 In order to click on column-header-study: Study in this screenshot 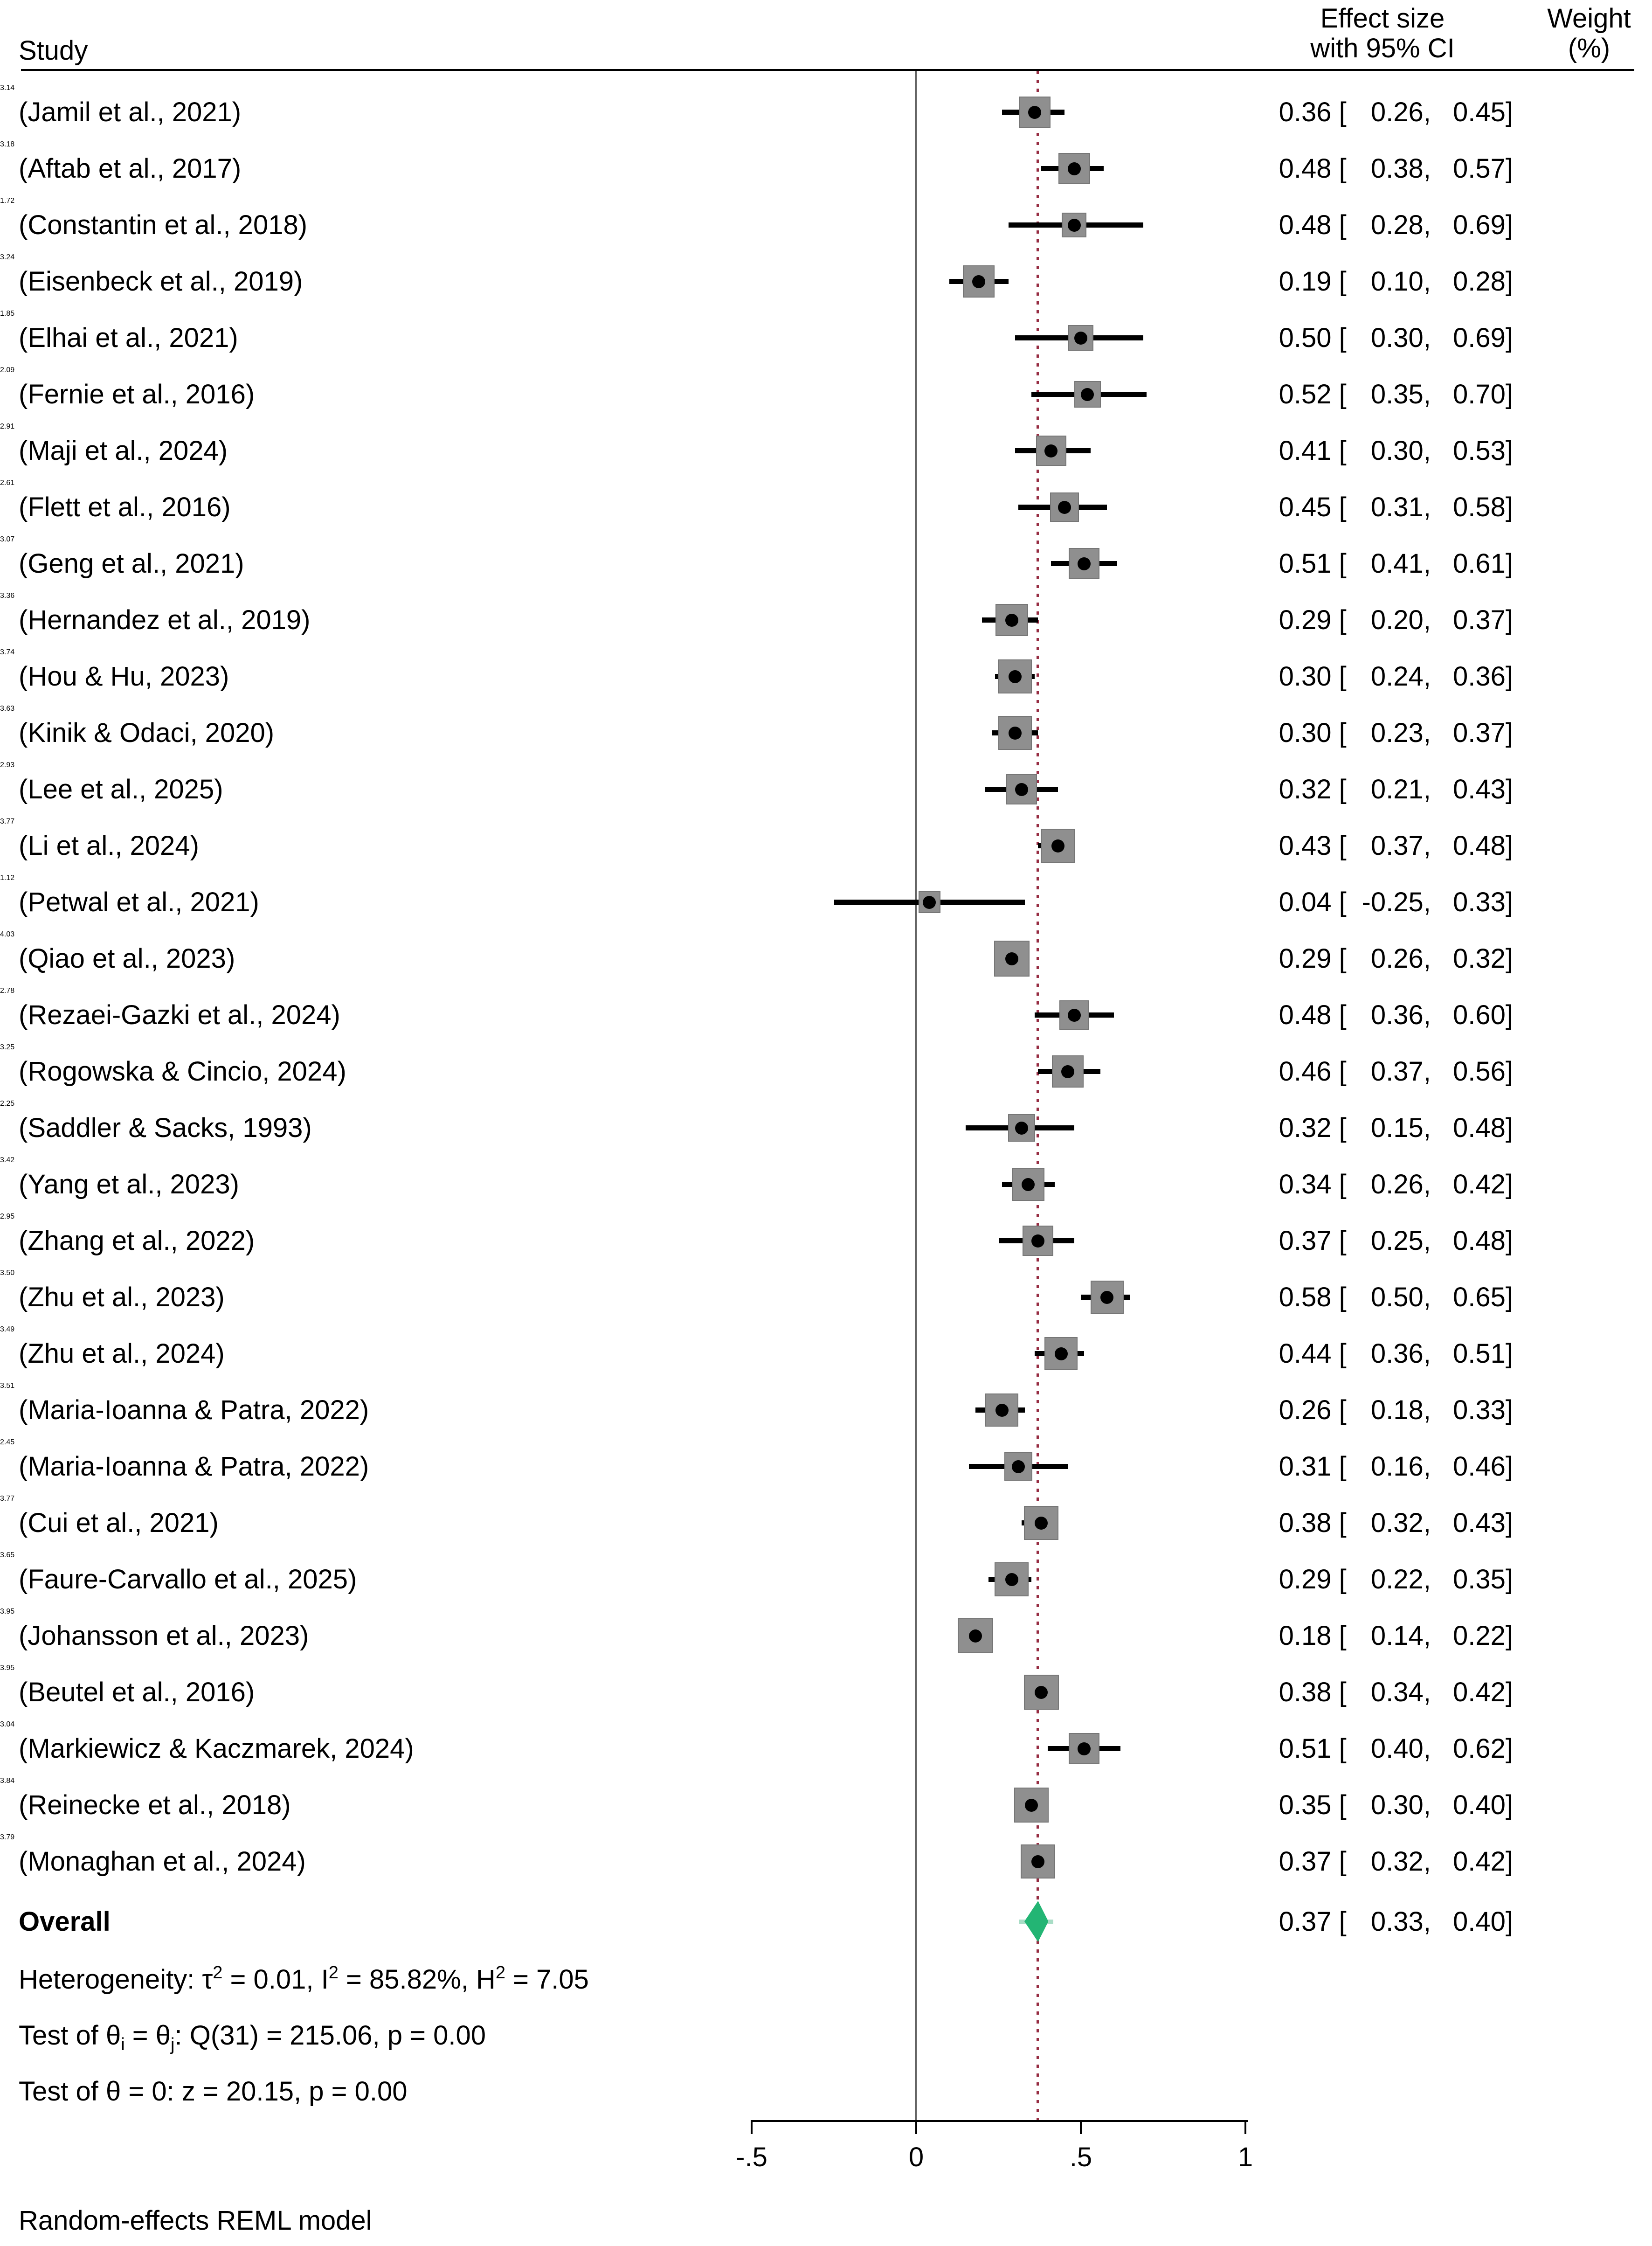, I will do `click(53, 51)`.